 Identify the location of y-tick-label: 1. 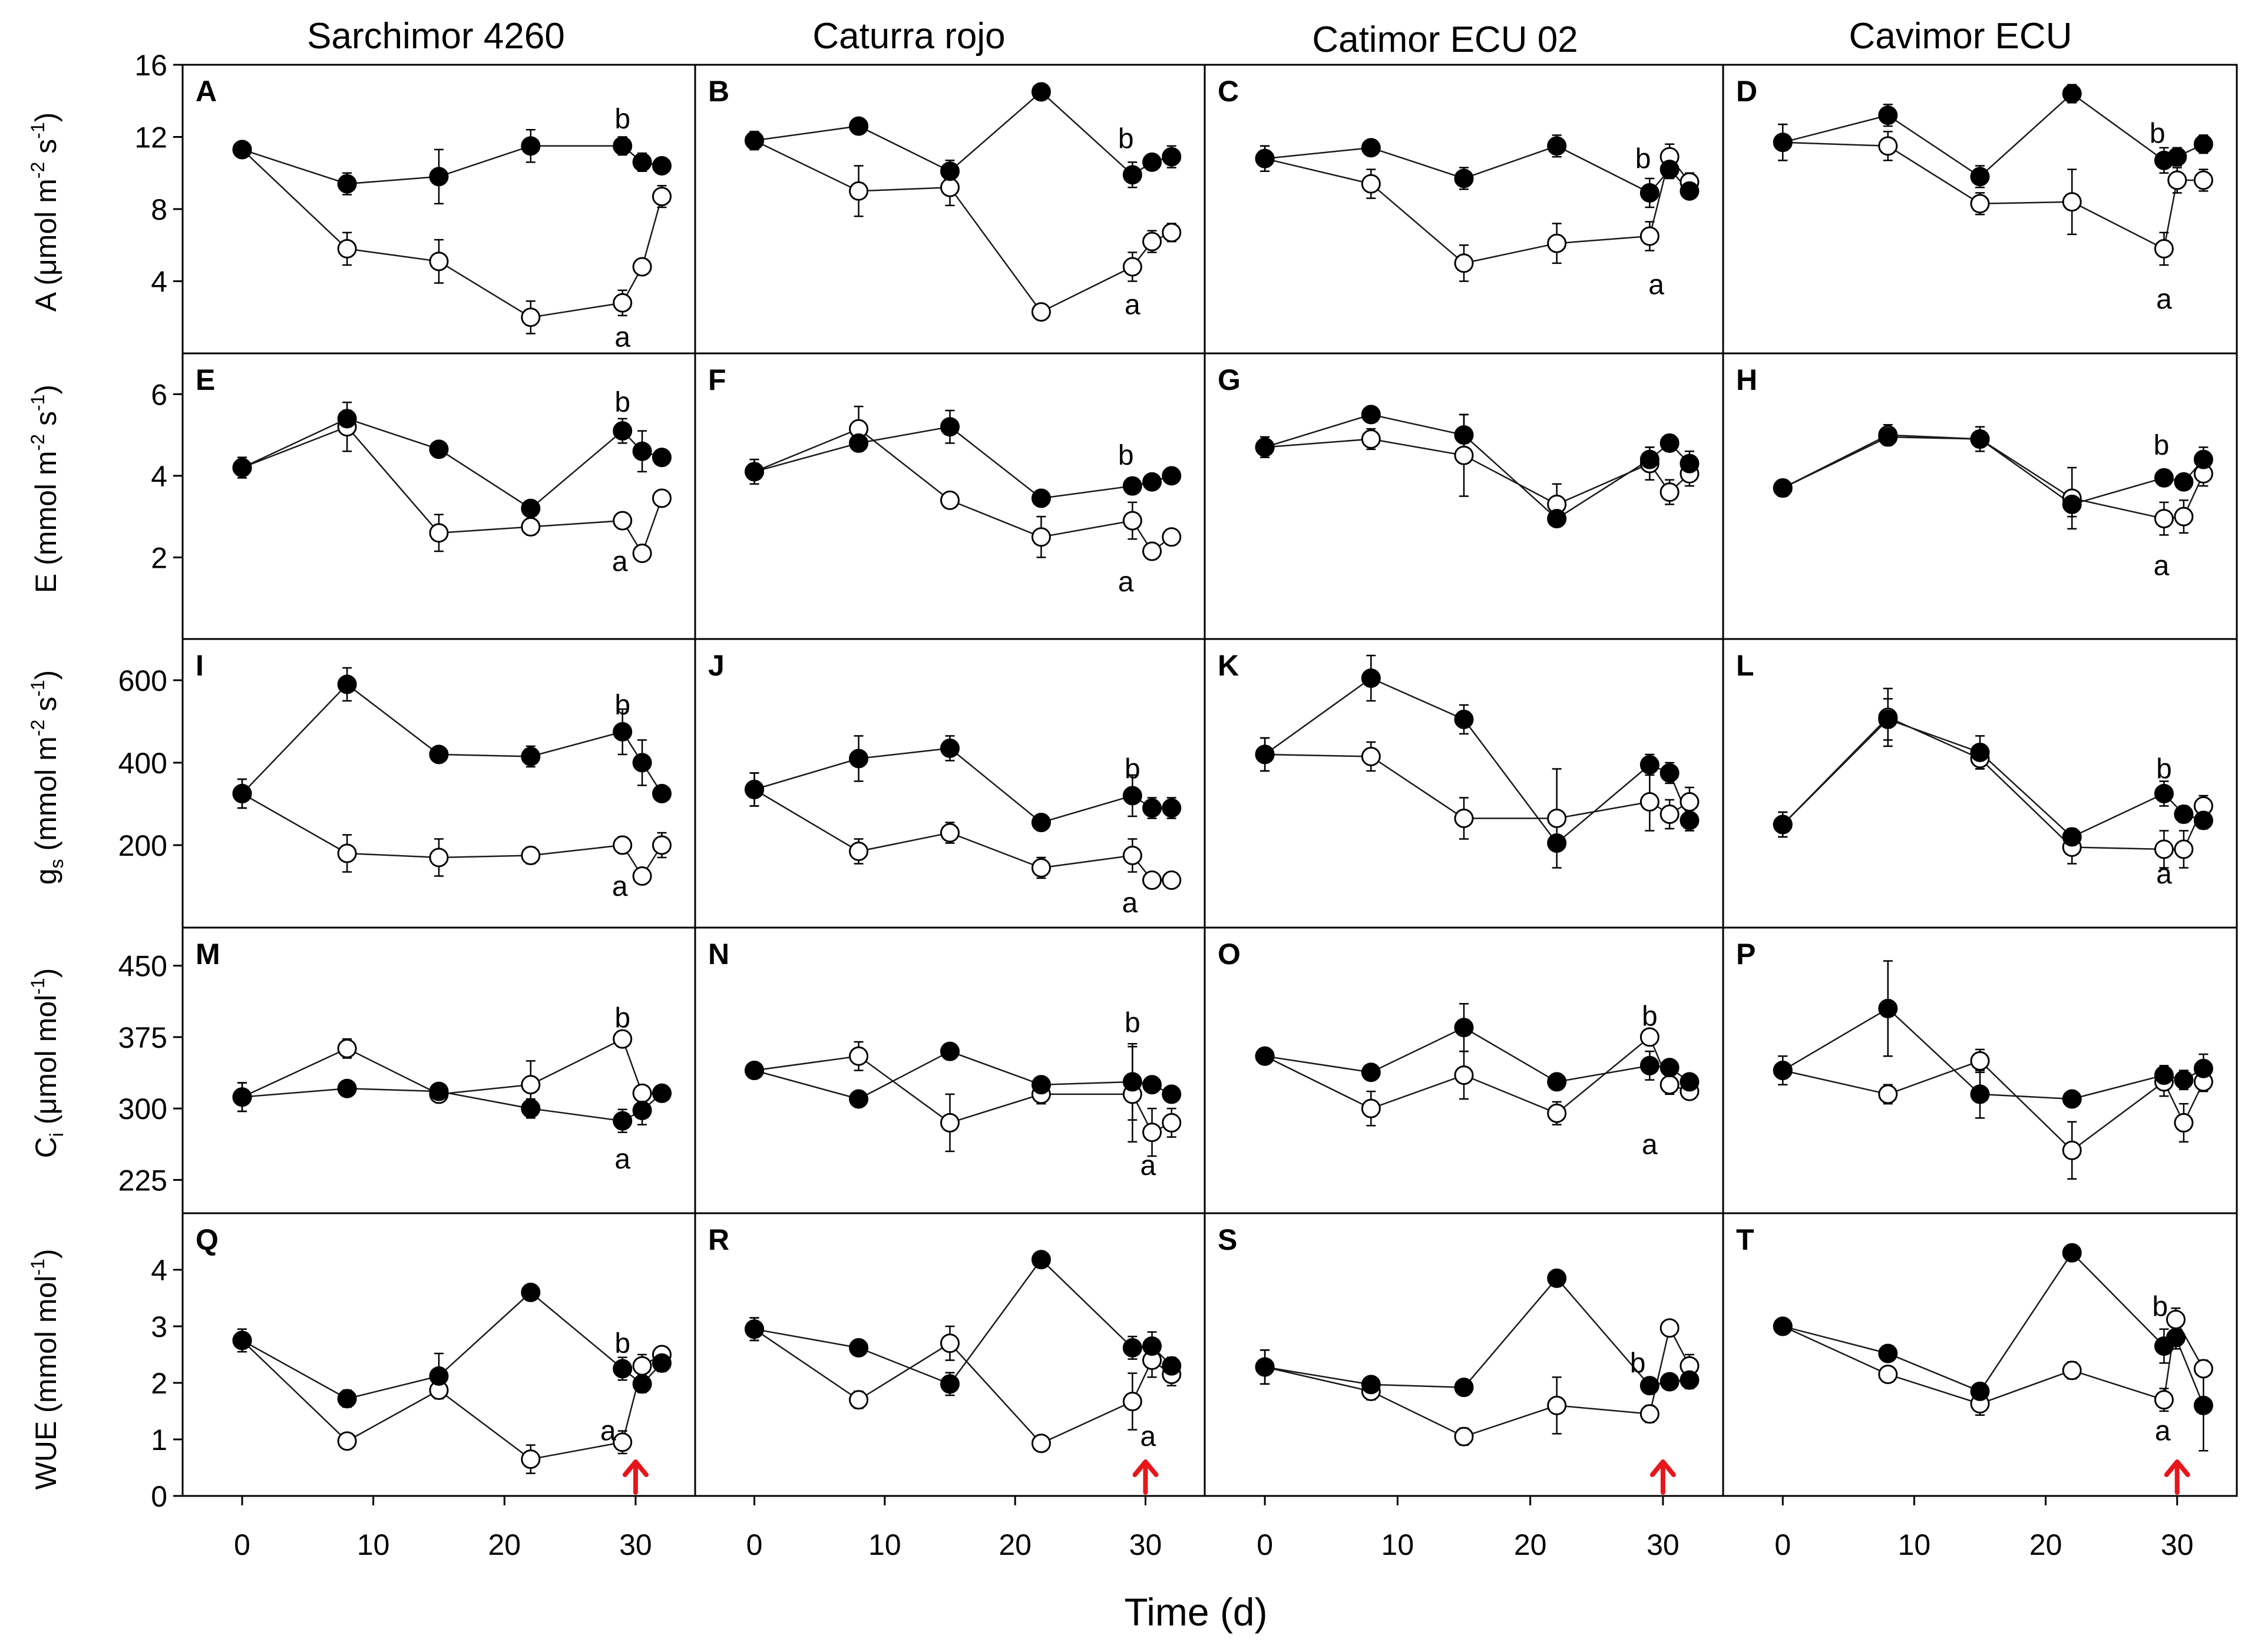
(159, 1439).